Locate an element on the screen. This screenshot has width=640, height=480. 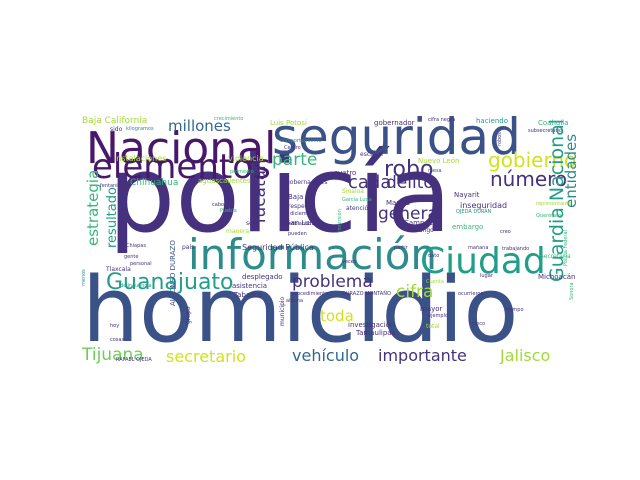
word-tabasco: Tabasco is located at coordinates (248, 295).